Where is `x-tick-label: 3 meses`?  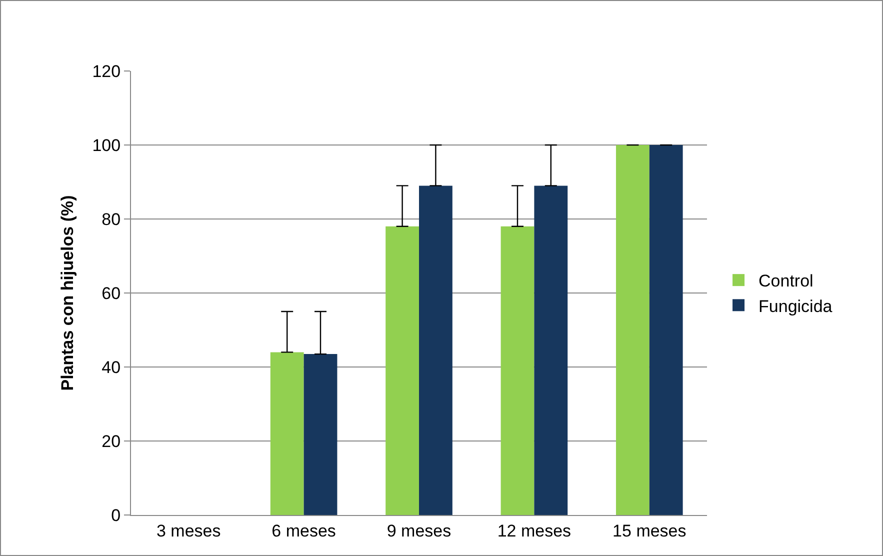 x-tick-label: 3 meses is located at coordinates (188, 530).